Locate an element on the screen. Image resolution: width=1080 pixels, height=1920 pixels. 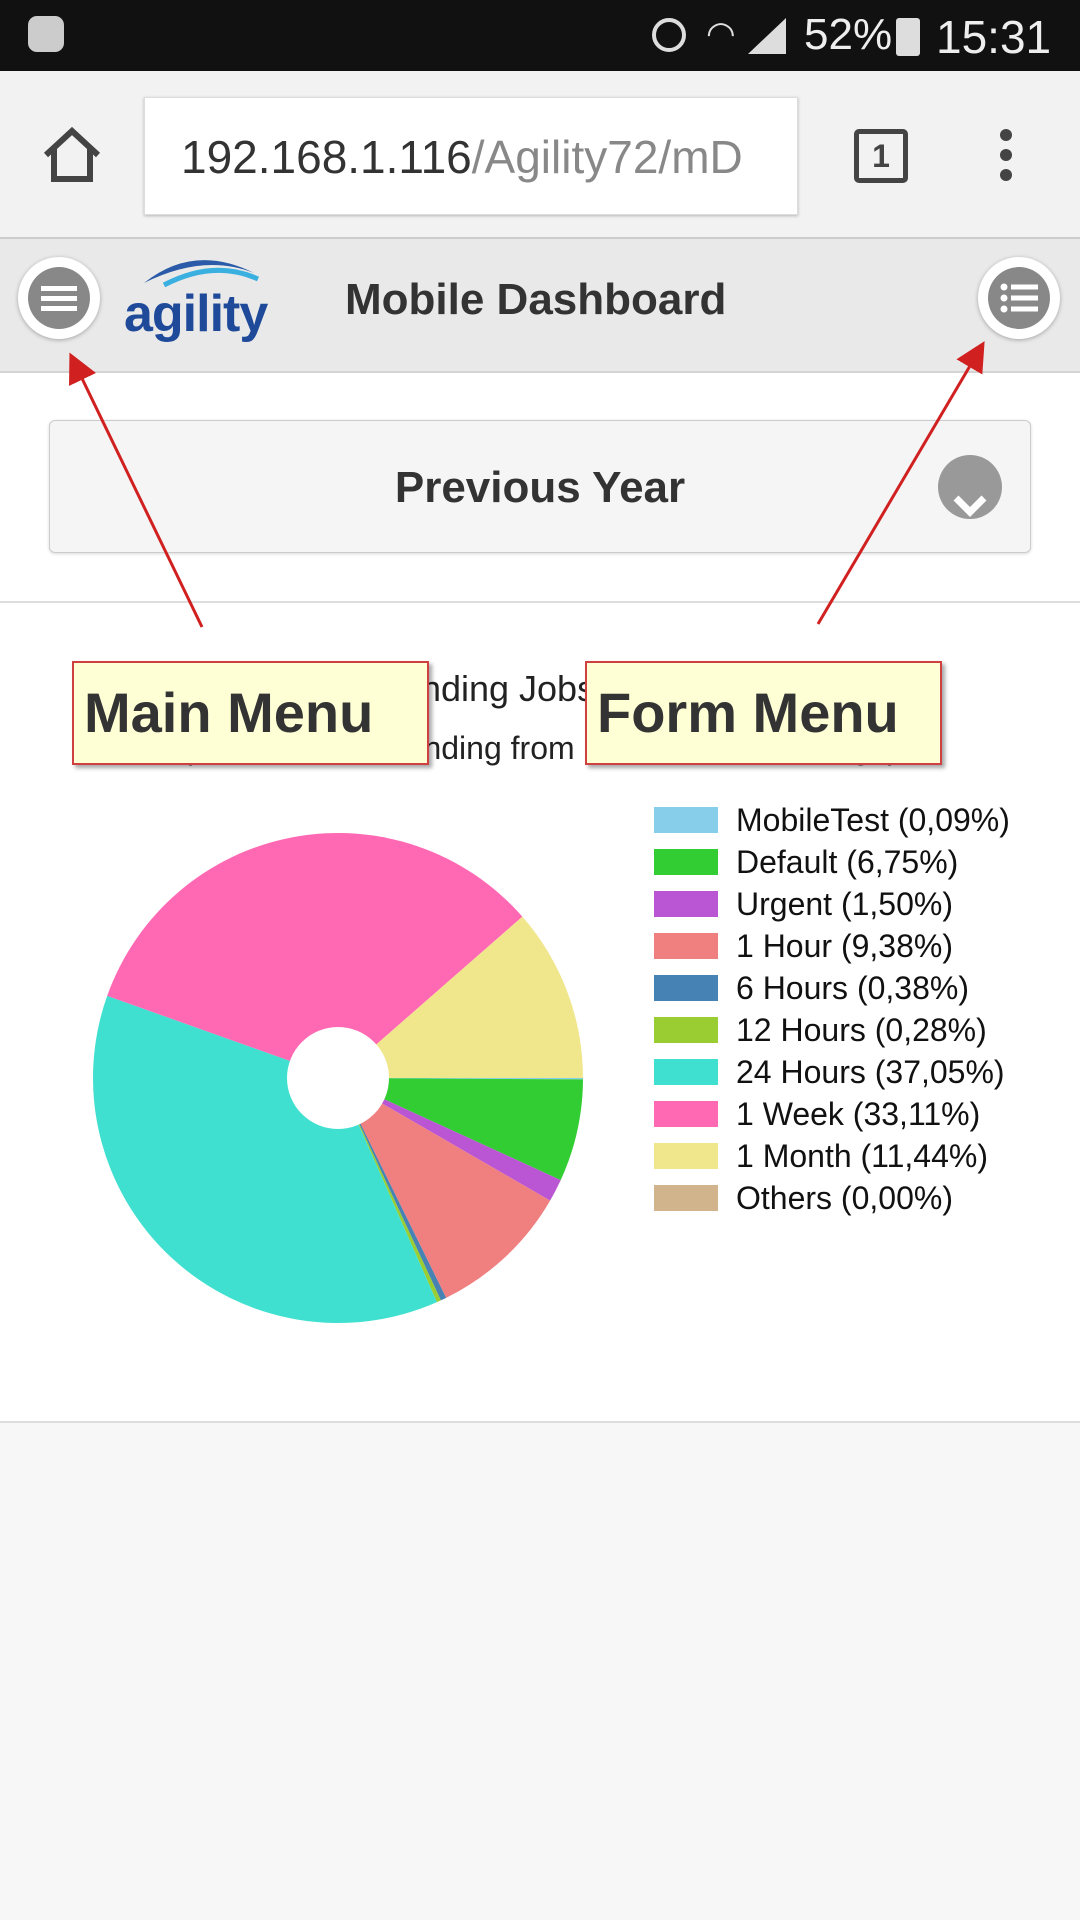
legend-label: Others (0,00%) is located at coordinates (844, 1197).